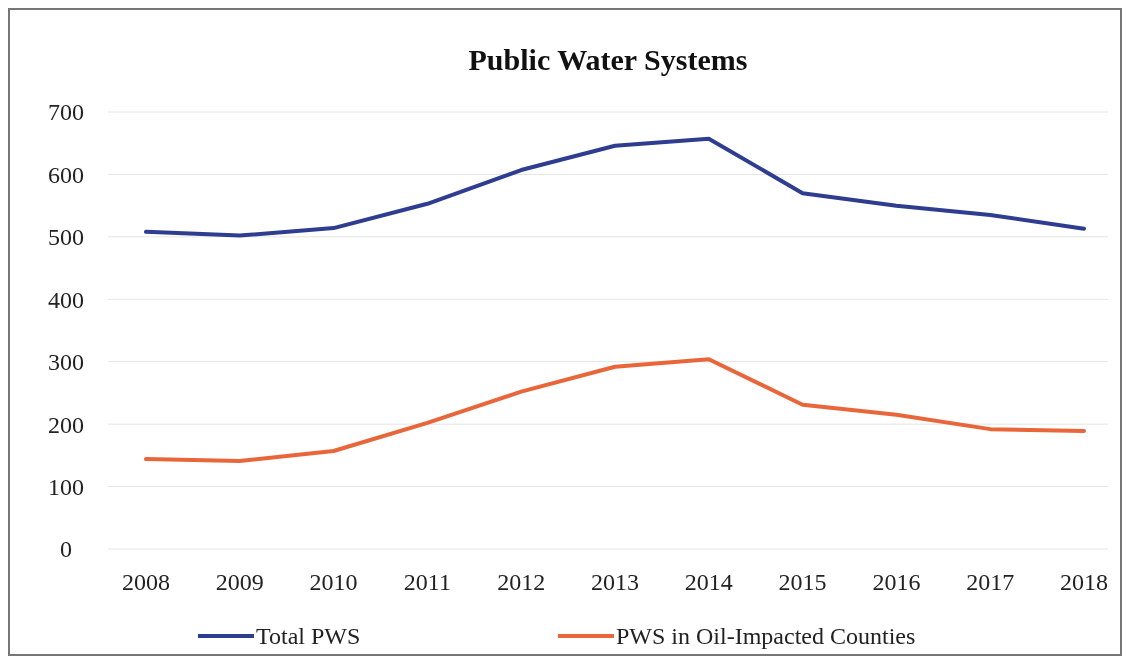 This screenshot has height=664, width=1130. I want to click on x-tick-label: 2011, so click(427, 582).